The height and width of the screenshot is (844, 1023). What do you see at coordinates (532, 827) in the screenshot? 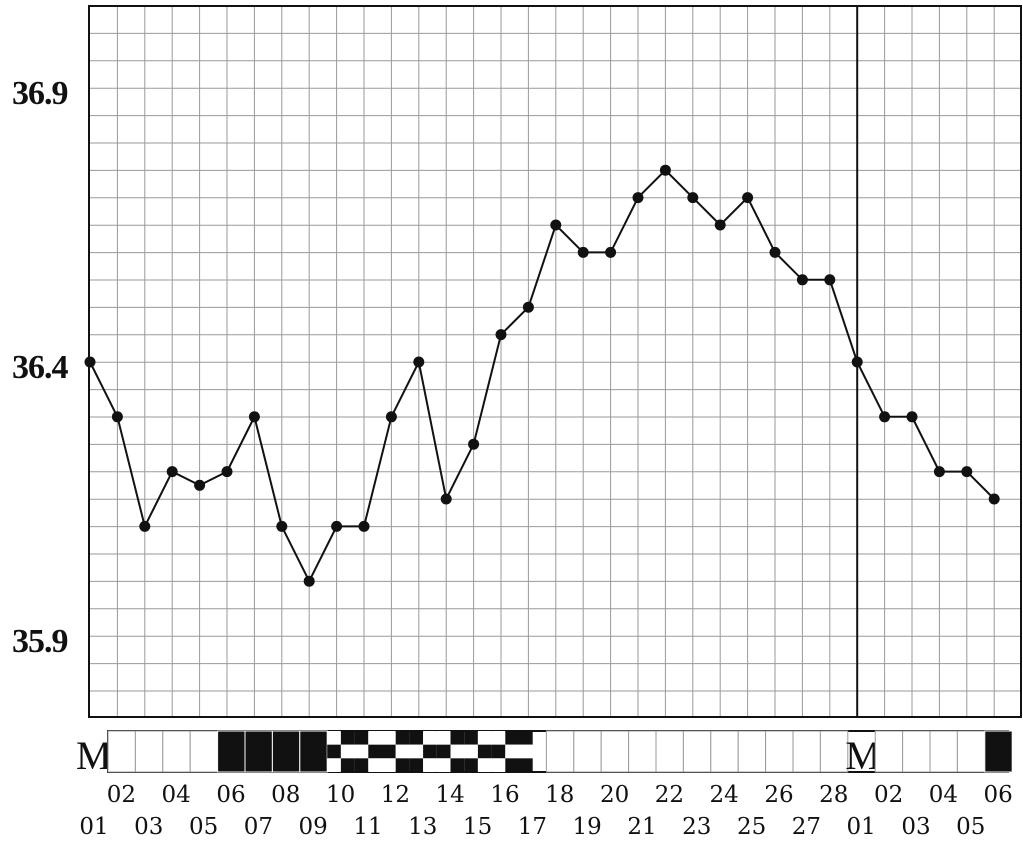
I see `x-tick-label: 17` at bounding box center [532, 827].